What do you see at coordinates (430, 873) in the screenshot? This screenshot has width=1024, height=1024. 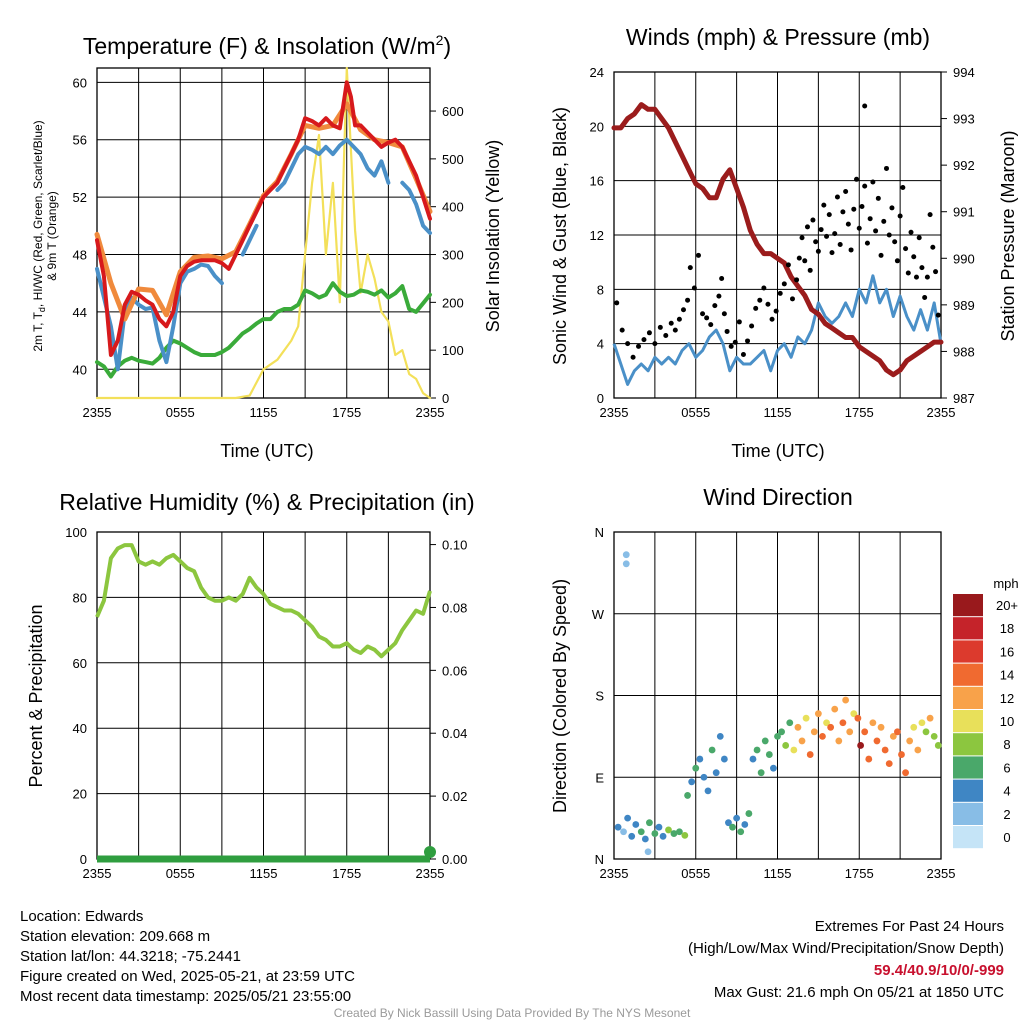 I see `rh-x-tick: 2355` at bounding box center [430, 873].